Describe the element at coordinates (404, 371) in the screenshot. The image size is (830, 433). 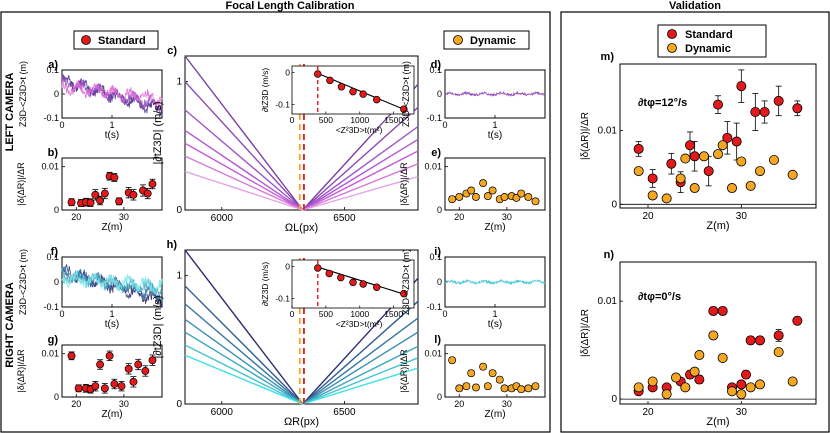
I see `panel-l-ylabel: |δ(ΔR)|/ΔR` at that location.